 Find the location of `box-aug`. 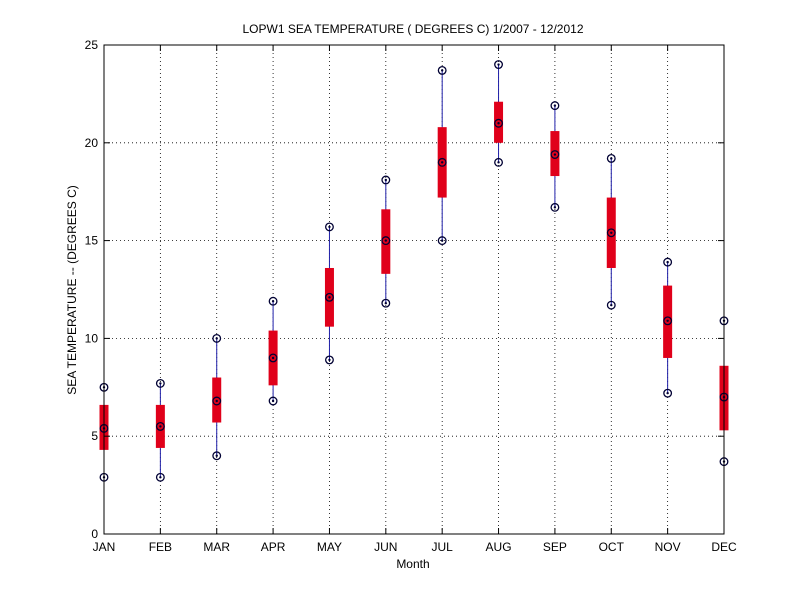

box-aug is located at coordinates (499, 113).